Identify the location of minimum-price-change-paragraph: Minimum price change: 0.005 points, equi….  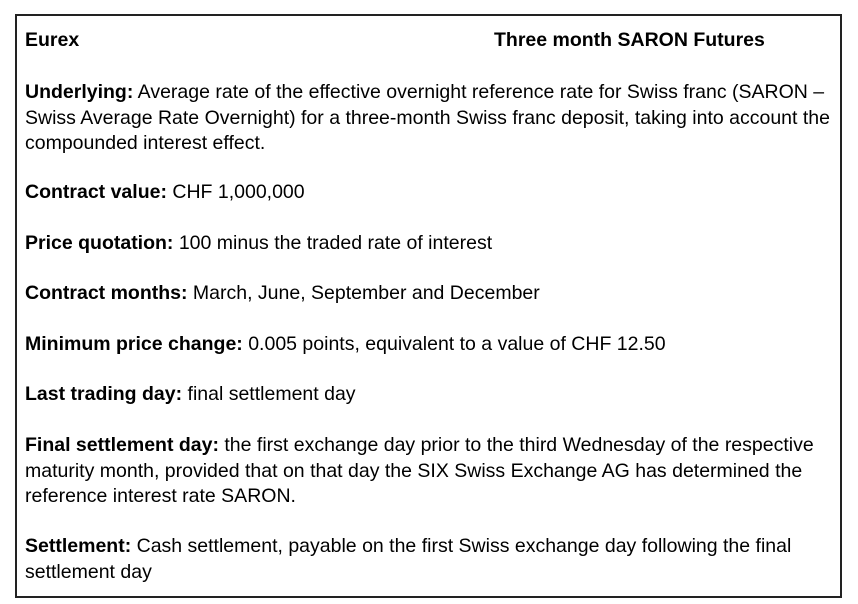
(429, 345).